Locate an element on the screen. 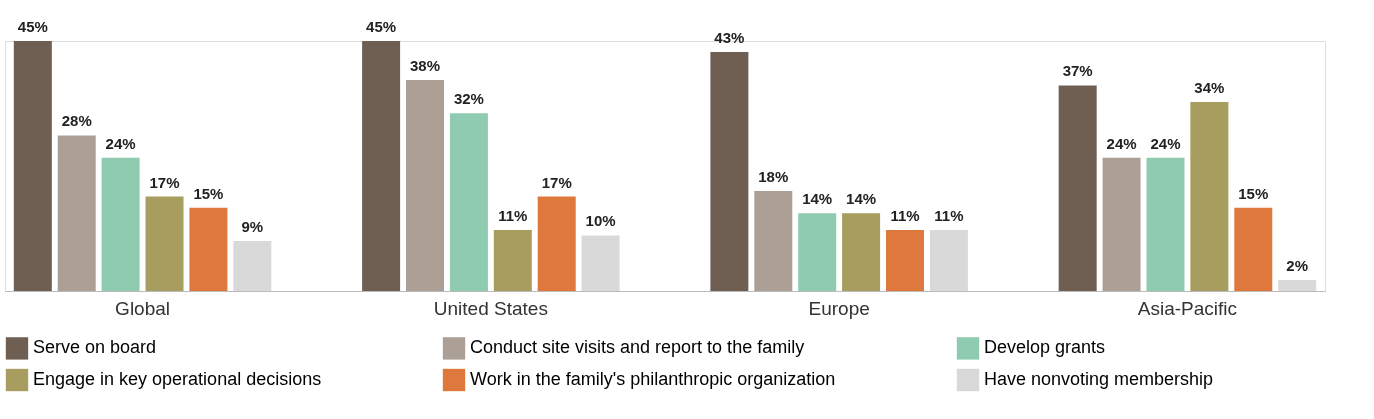 This screenshot has width=1374, height=419. data-label: 32% is located at coordinates (468, 99).